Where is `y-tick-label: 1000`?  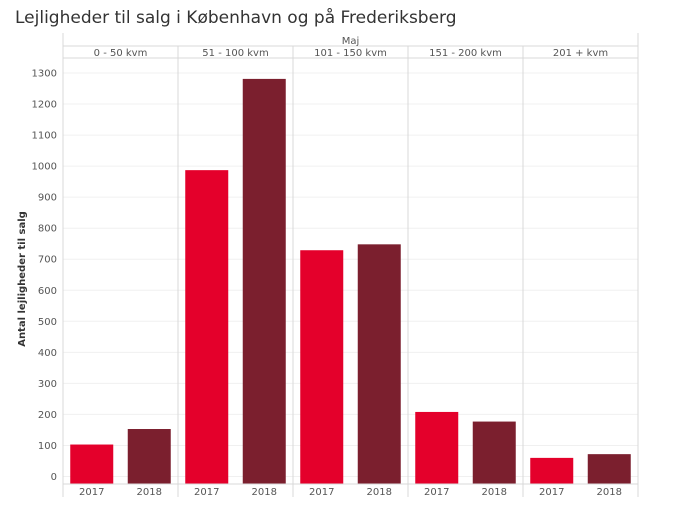 y-tick-label: 1000 is located at coordinates (44, 167).